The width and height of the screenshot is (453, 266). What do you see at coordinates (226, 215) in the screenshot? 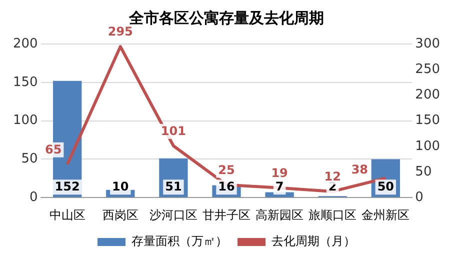
I see `x-tick-label: 甘井子区` at bounding box center [226, 215].